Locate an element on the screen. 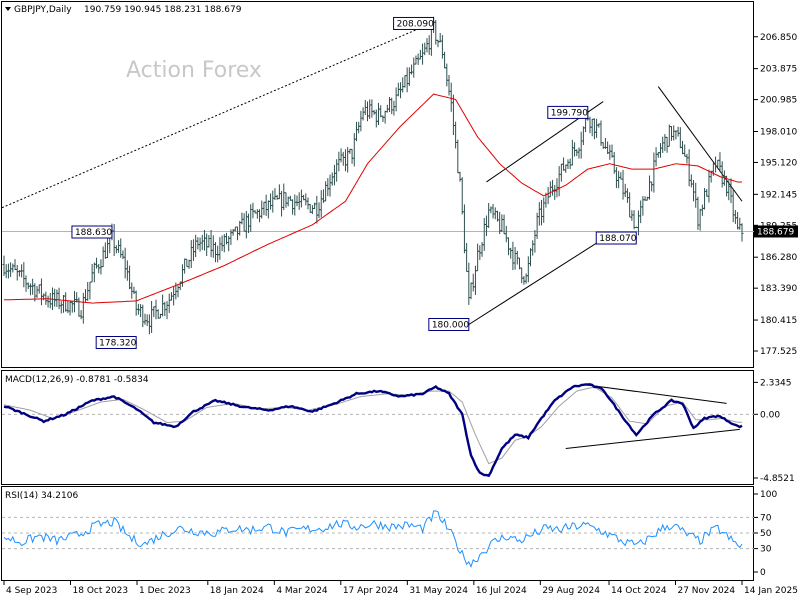 The image size is (800, 600). rsi-grid is located at coordinates (378, 533).